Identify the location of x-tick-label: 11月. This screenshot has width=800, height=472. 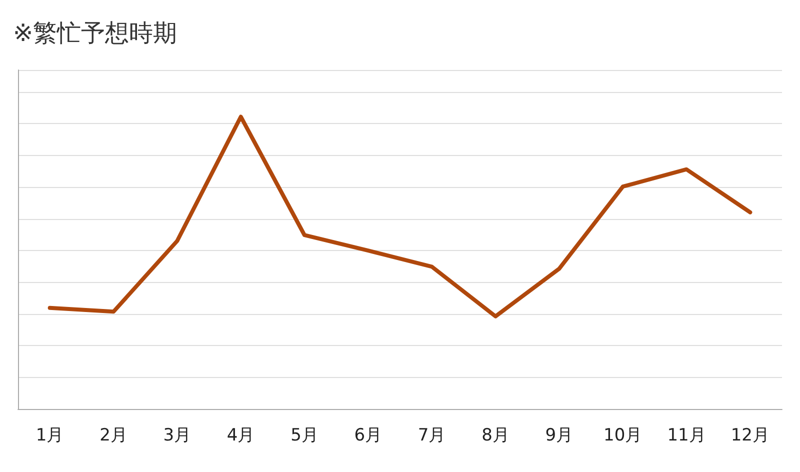
(686, 436).